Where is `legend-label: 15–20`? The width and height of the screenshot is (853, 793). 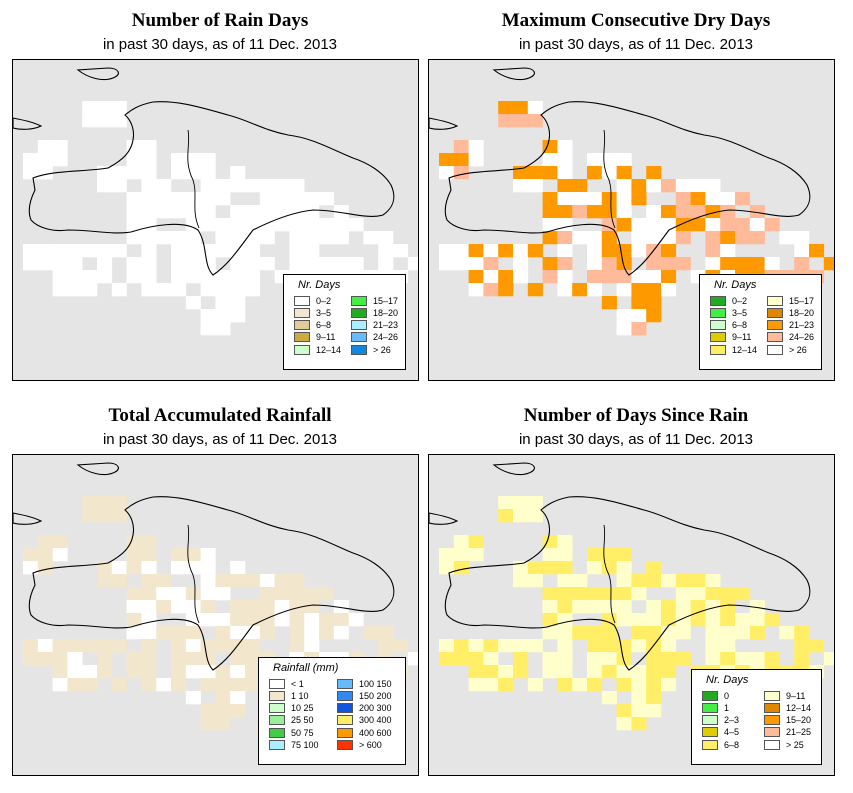 legend-label: 15–20 is located at coordinates (799, 720).